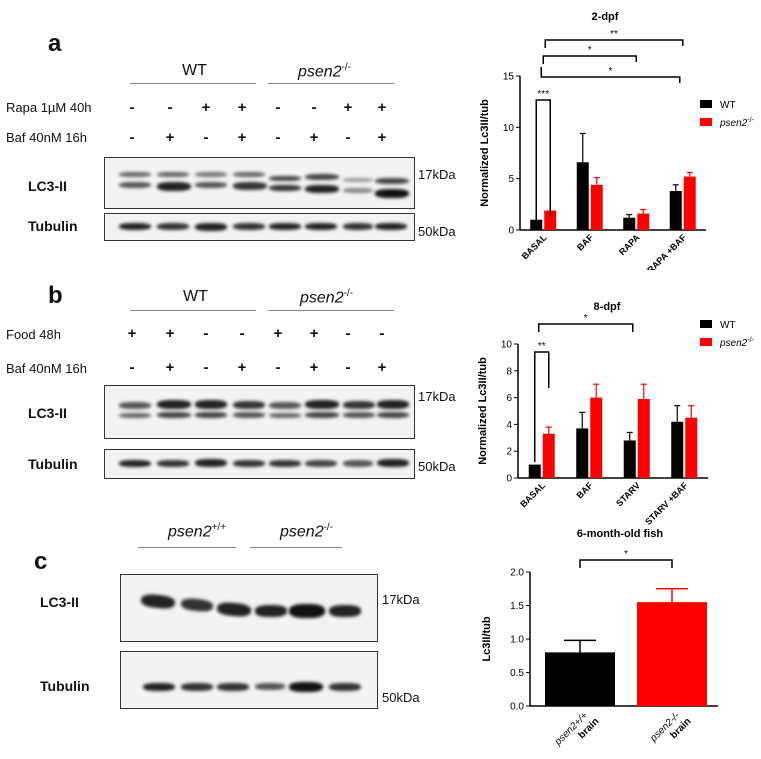  What do you see at coordinates (55, 43) in the screenshot?
I see `panel-letter-a: a` at bounding box center [55, 43].